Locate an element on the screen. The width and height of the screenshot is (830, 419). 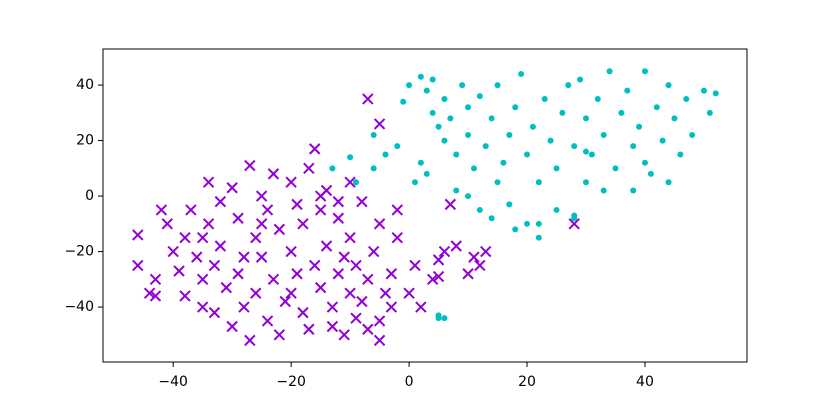
y-tick-label: 0 is located at coordinates (89, 196).